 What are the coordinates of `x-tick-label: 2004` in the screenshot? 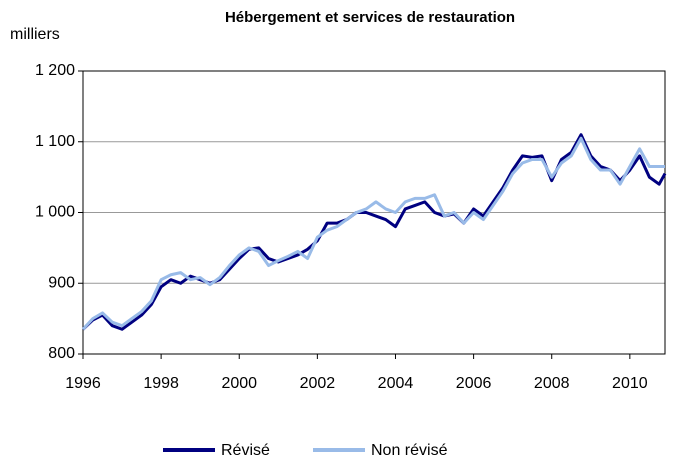 It's located at (396, 383).